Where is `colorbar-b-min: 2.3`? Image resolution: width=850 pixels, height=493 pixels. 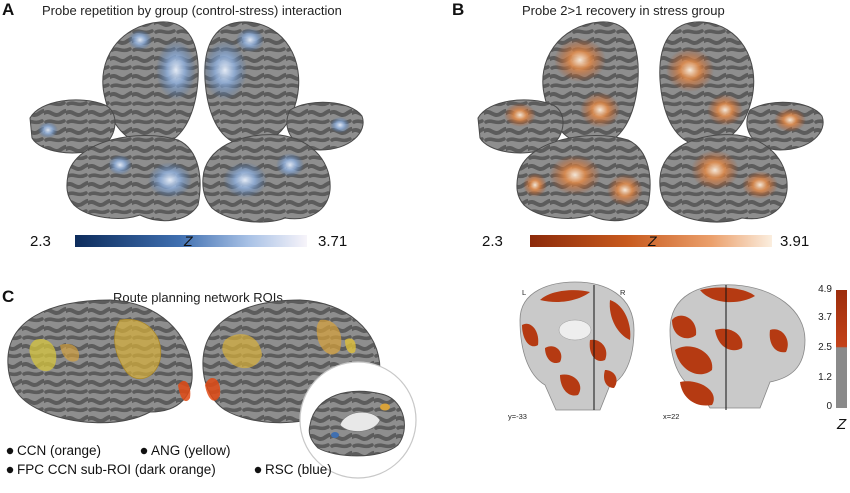
colorbar-b-min: 2.3 is located at coordinates (492, 241).